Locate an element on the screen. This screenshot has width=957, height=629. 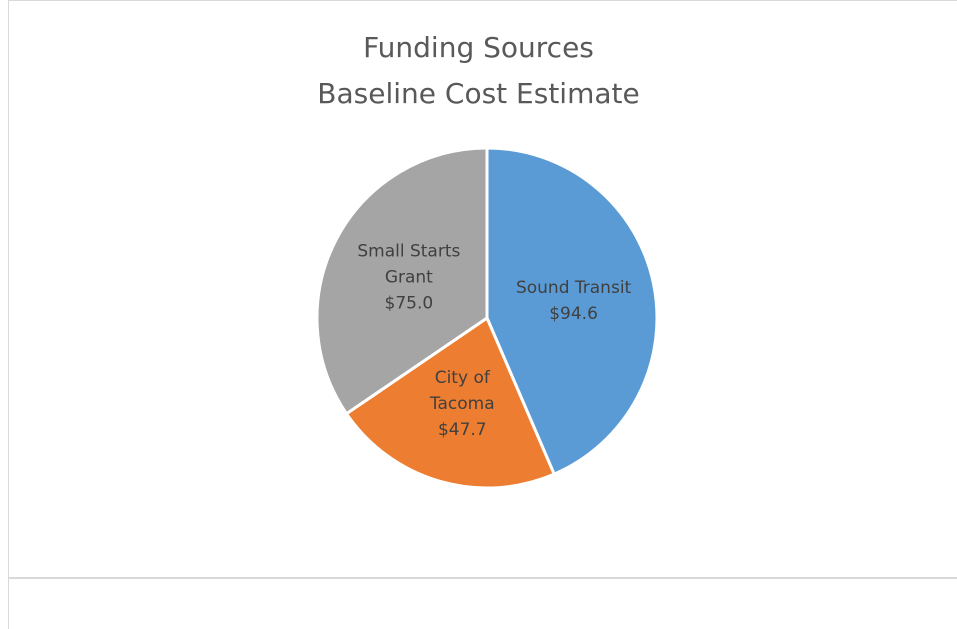
slice-category-label: City of is located at coordinates (463, 378).